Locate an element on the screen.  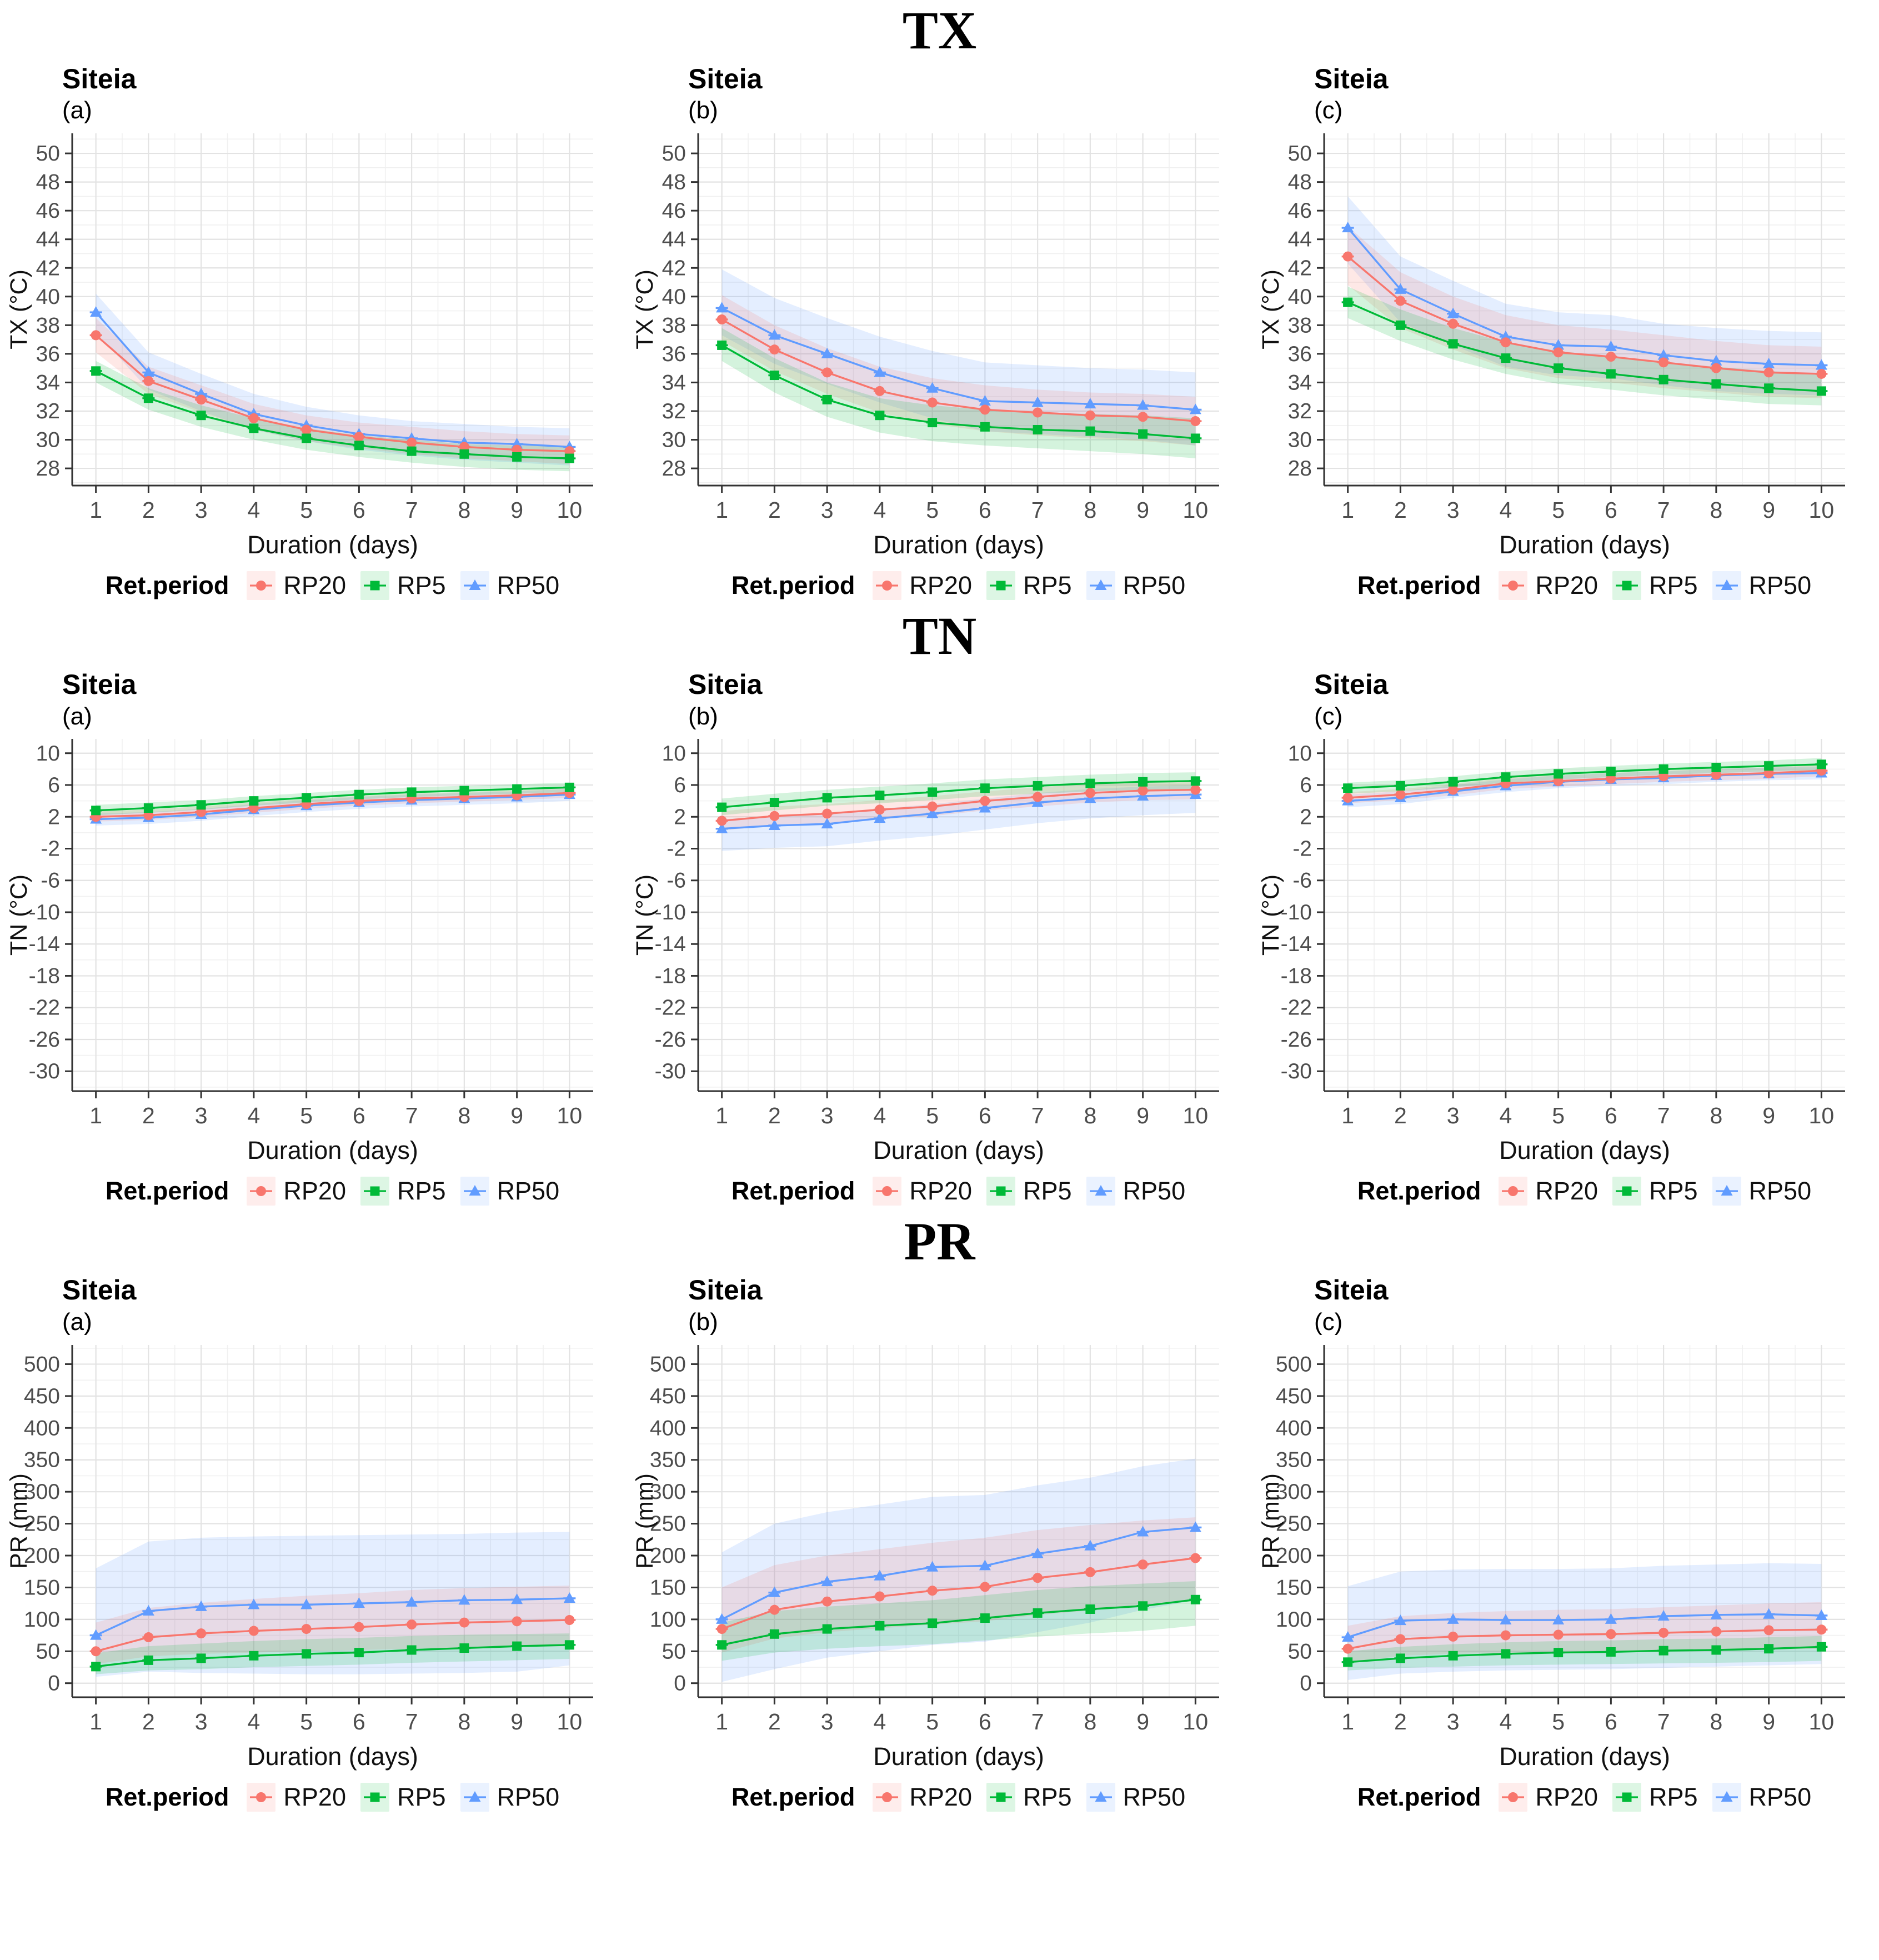
svg-text: 34 is located at coordinates (48, 383).